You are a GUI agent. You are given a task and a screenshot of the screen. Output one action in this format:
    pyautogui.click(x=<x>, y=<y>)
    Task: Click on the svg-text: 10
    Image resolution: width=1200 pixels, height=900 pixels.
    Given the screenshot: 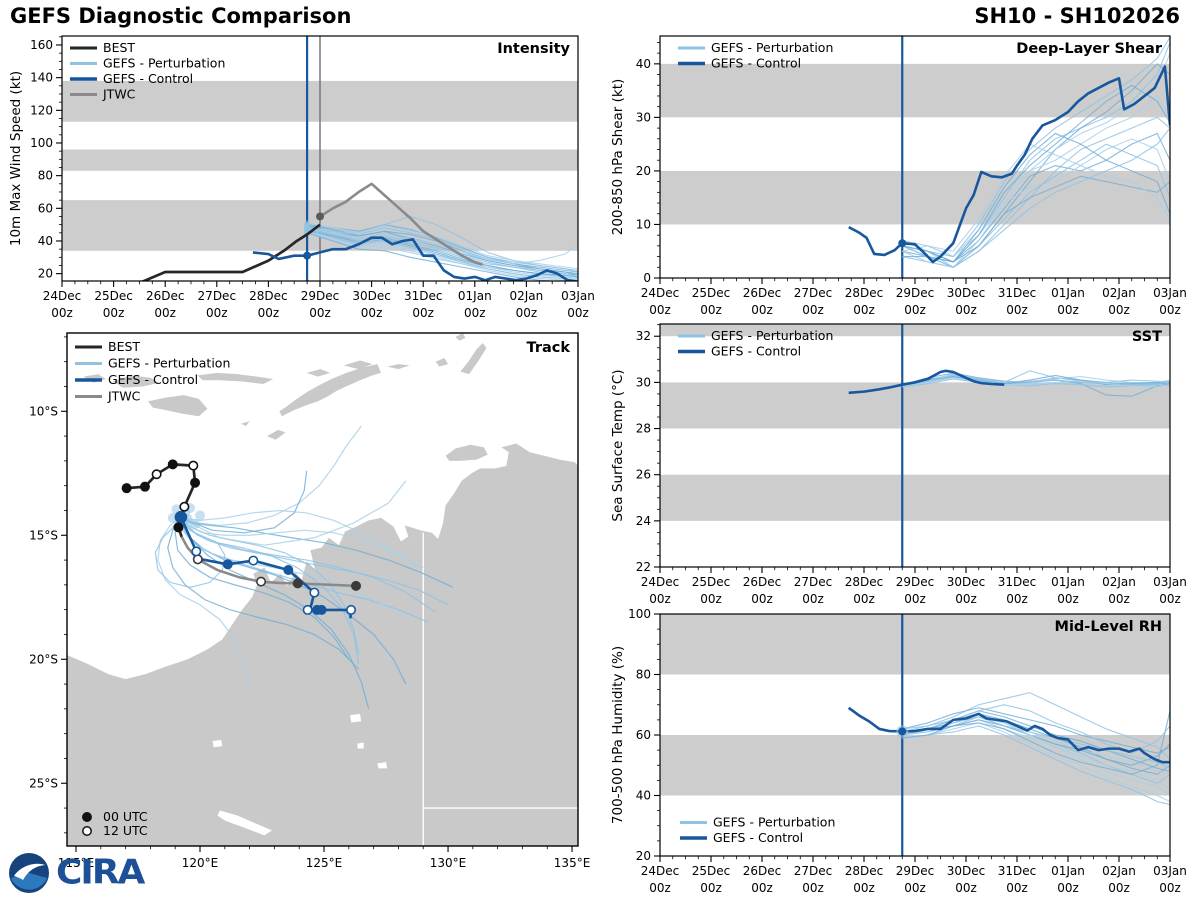 What is the action you would take?
    pyautogui.click(x=643, y=224)
    